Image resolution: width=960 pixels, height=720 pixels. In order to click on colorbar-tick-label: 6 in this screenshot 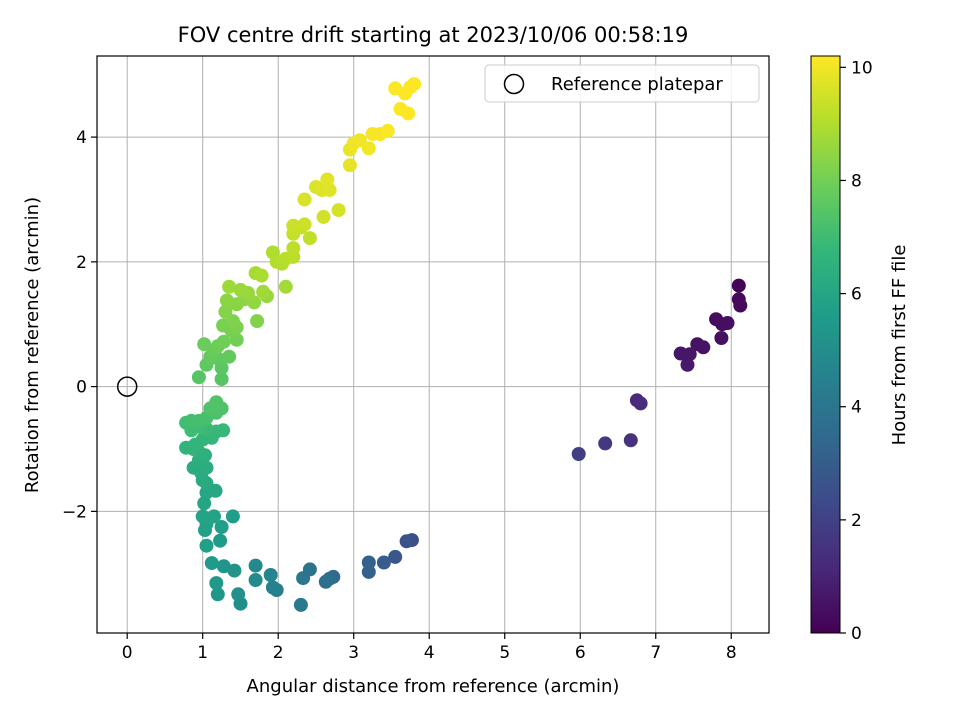, I will do `click(856, 295)`.